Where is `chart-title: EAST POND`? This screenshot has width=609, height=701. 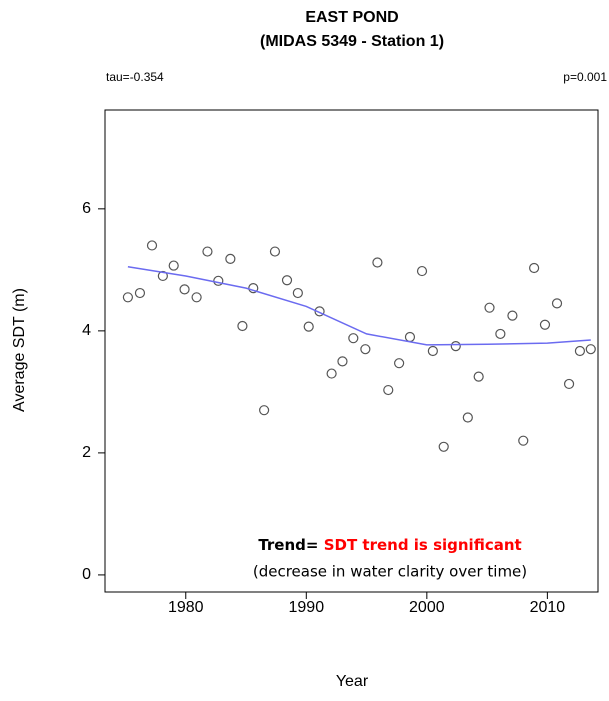
chart-title: EAST POND is located at coordinates (351, 17).